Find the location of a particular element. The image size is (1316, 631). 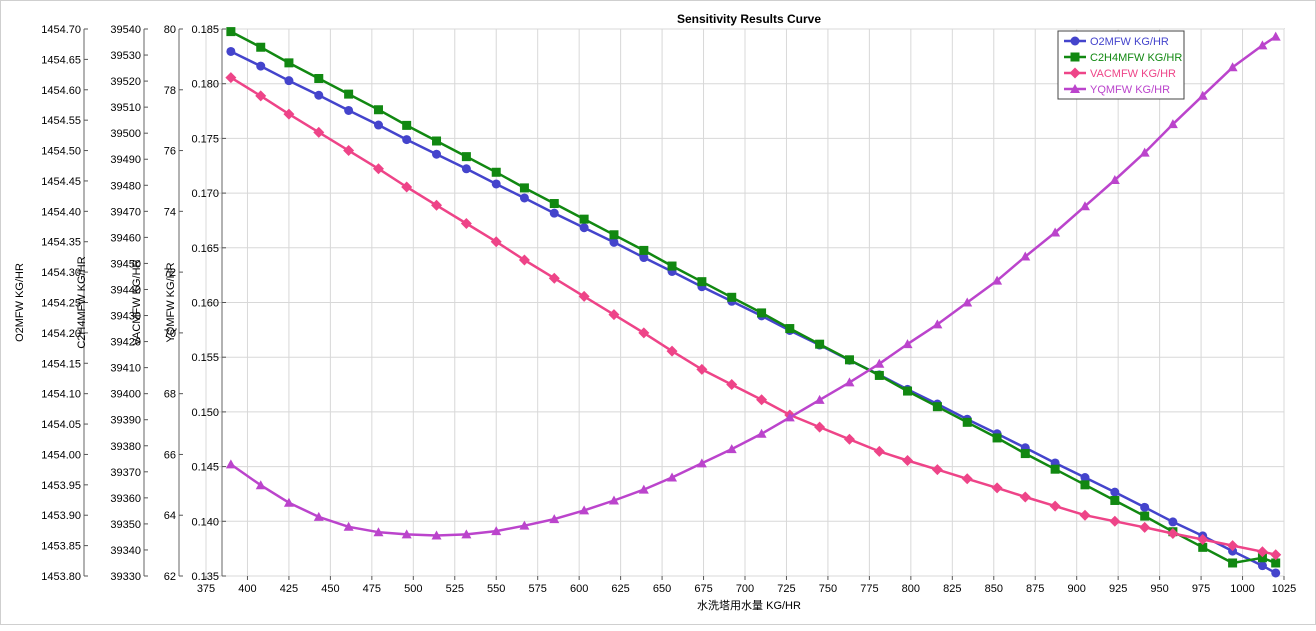

x-tick-label: 1000 is located at coordinates (1242, 589).